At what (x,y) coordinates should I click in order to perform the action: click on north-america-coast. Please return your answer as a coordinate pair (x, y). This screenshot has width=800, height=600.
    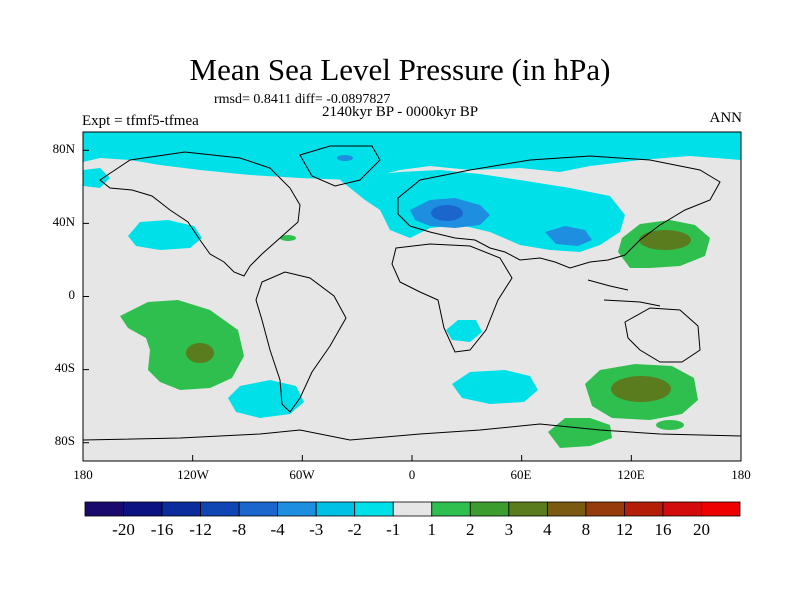
    Looking at the image, I should click on (200, 214).